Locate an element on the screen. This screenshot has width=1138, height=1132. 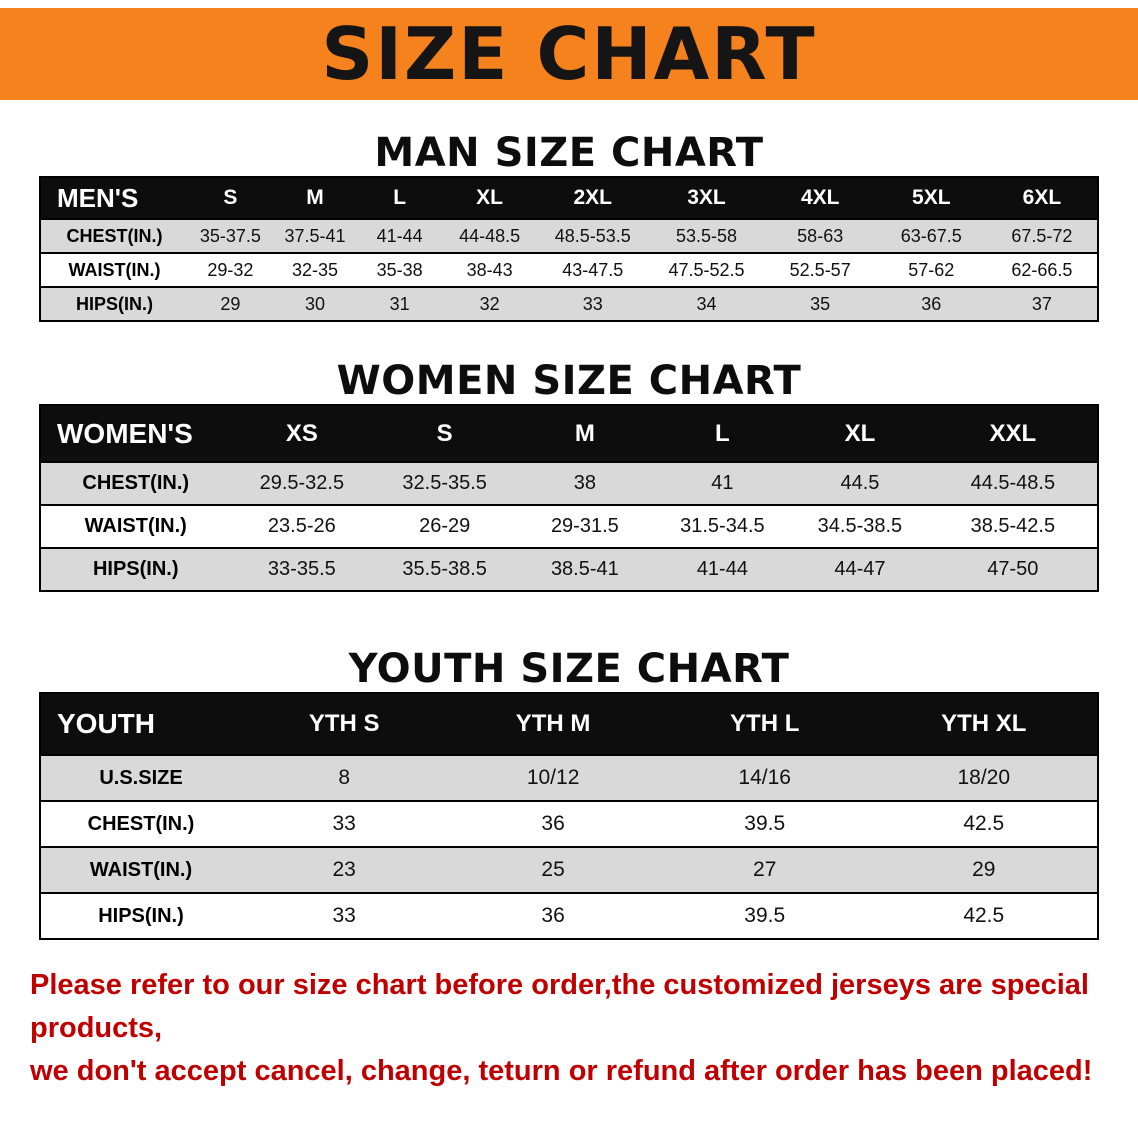
size-cell: 44-48.5 is located at coordinates (490, 235).